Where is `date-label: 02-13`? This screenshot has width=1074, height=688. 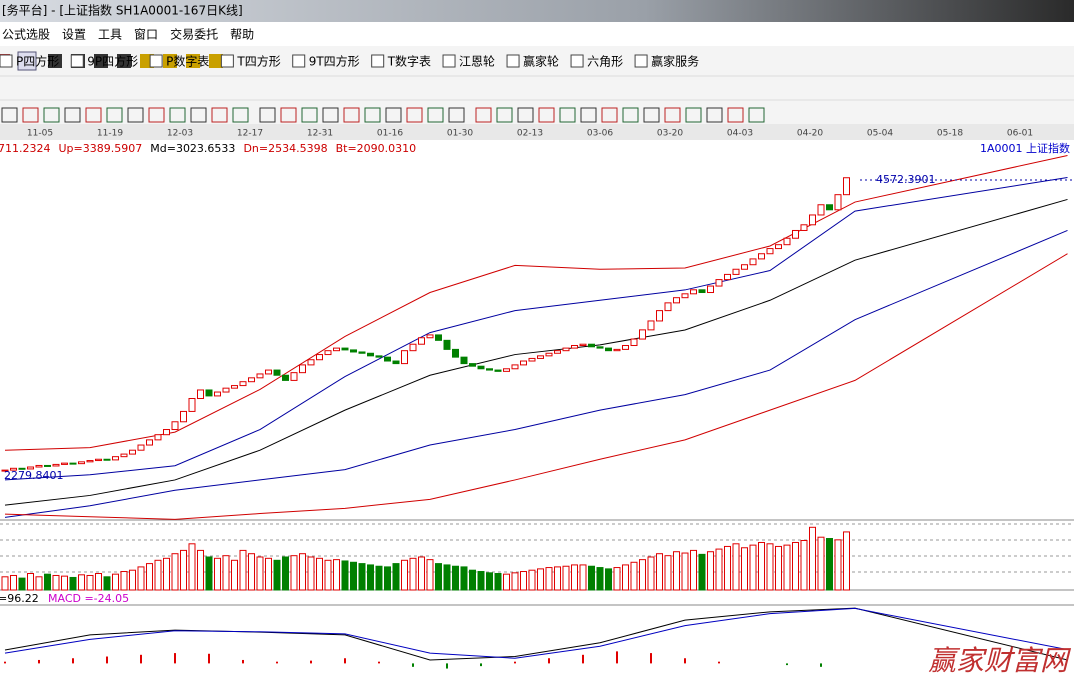 date-label: 02-13 is located at coordinates (530, 134).